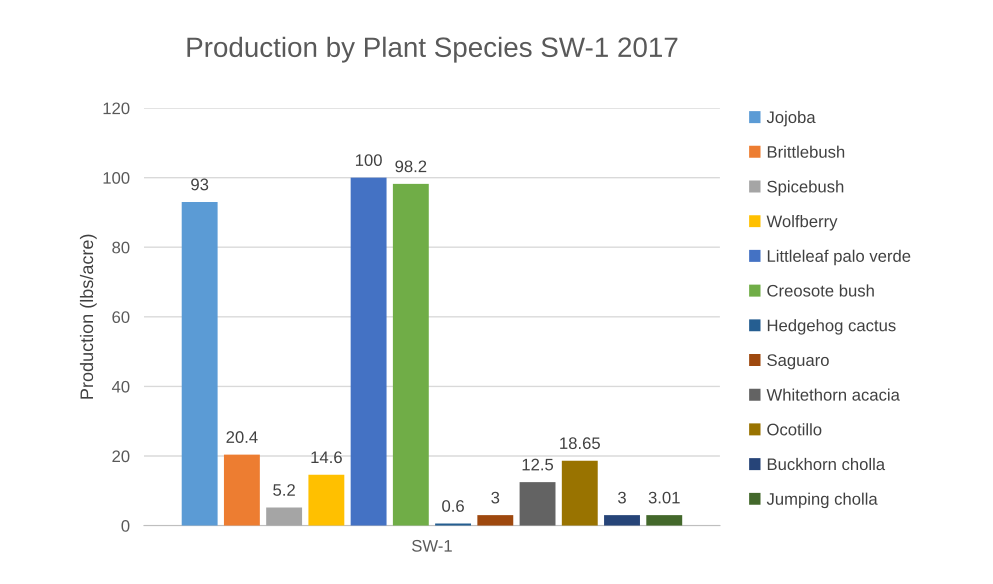  What do you see at coordinates (538, 464) in the screenshot?
I see `data-label: 12.5` at bounding box center [538, 464].